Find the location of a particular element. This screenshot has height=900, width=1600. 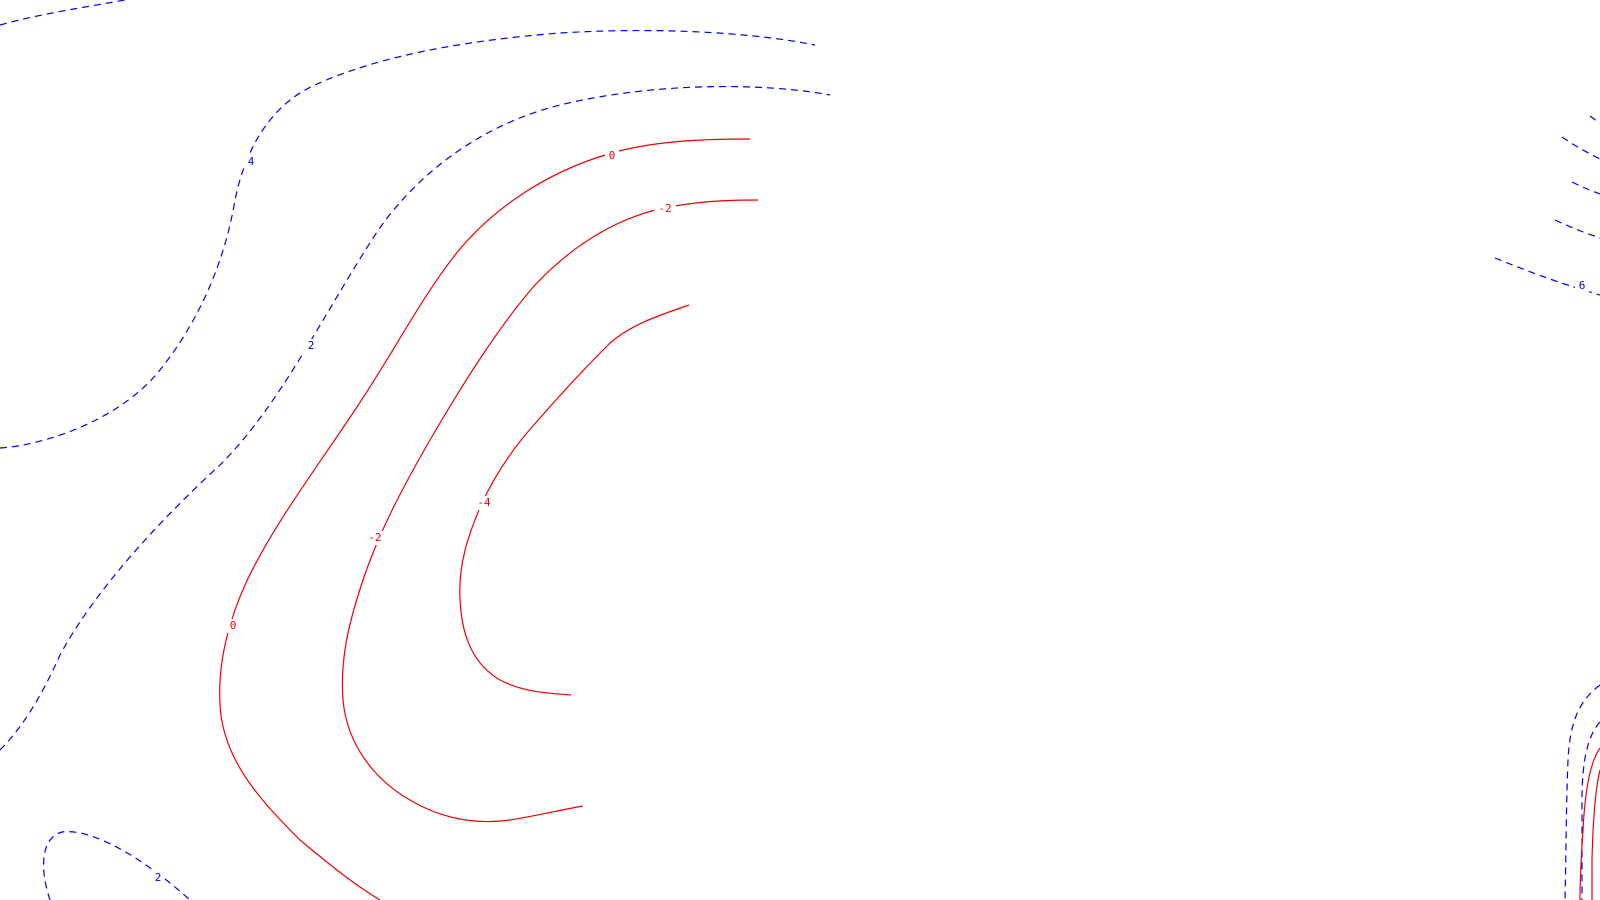

contour-label-2-lower: 2 is located at coordinates (158, 878).